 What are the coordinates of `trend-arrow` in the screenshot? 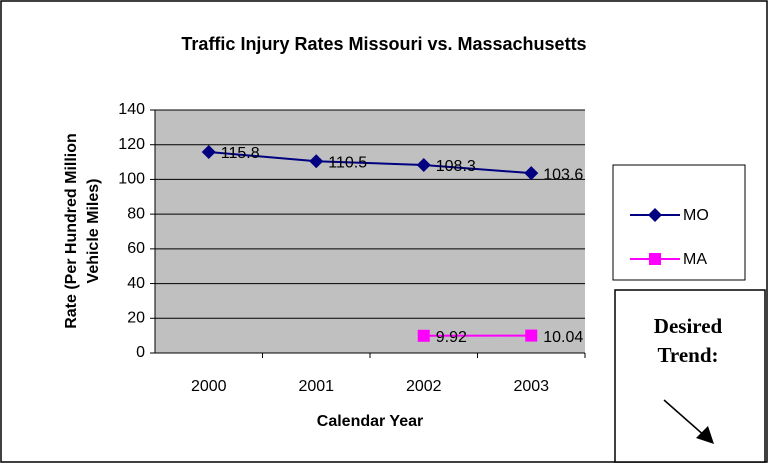 It's located at (685, 418).